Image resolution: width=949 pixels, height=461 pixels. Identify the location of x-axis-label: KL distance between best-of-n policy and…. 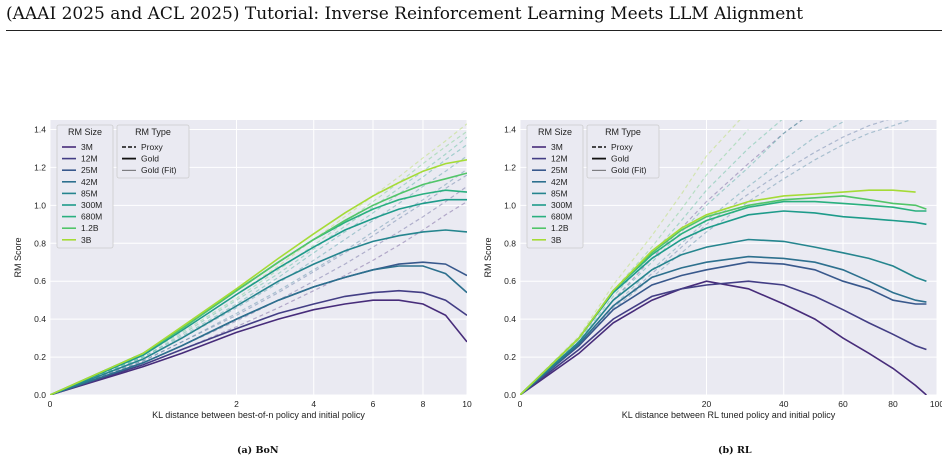
(258, 415).